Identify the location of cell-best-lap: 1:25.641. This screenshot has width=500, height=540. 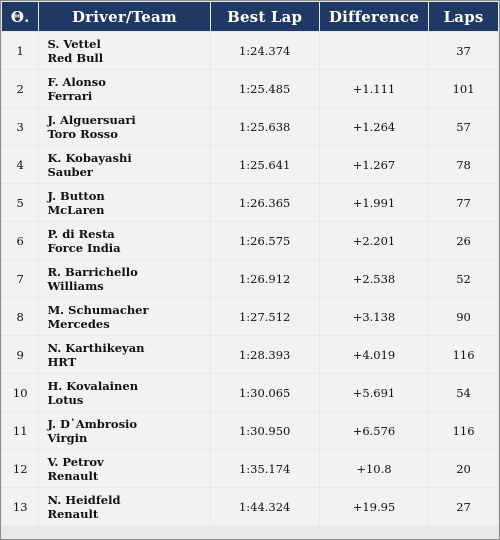
(264, 164).